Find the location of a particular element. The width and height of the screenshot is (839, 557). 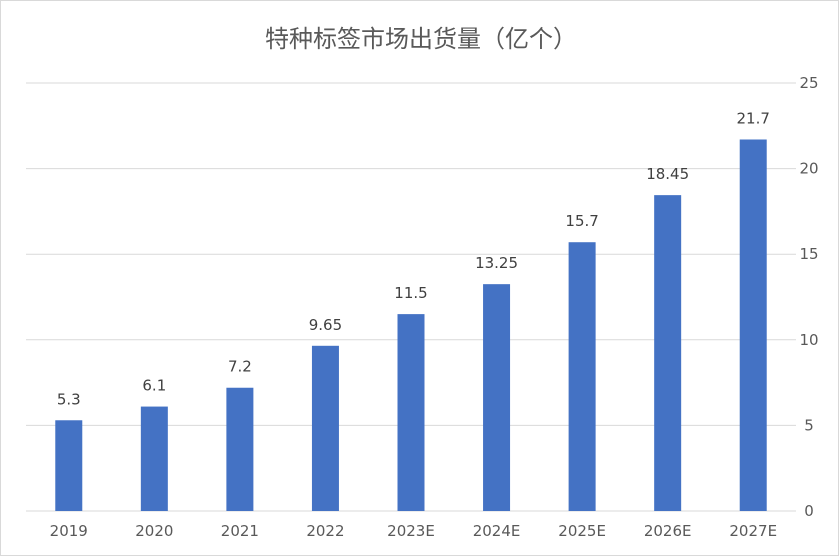

y-tick-label: 20 is located at coordinates (808, 169).